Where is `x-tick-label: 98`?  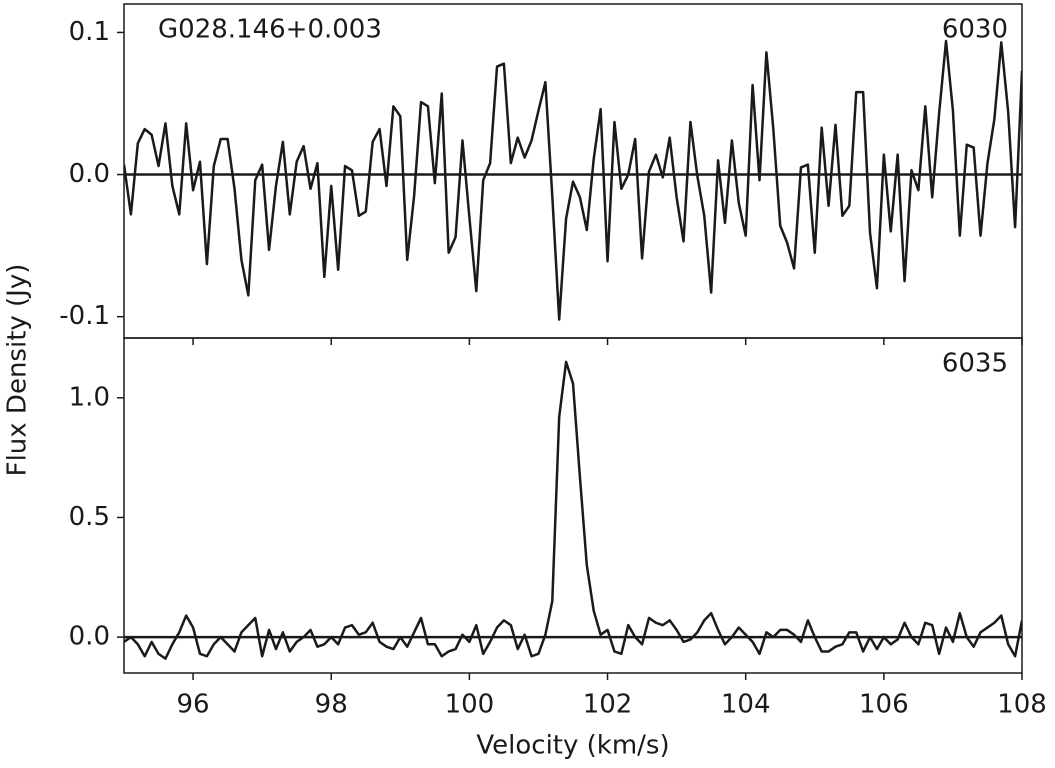
x-tick-label: 98 is located at coordinates (331, 705).